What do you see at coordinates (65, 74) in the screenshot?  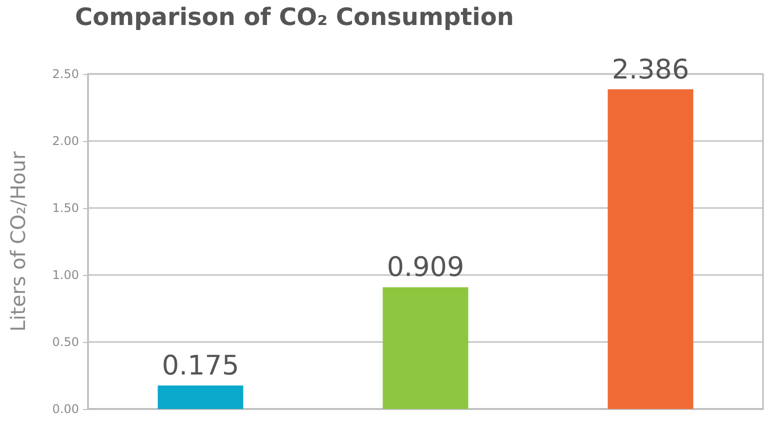 I see `y-tick-label: 2.50` at bounding box center [65, 74].